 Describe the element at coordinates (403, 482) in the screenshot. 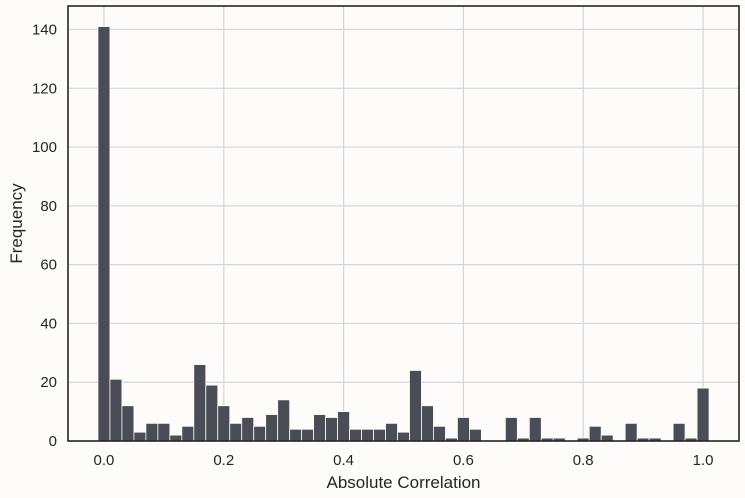

I see `x-axis-title: Absolute Correlation` at that location.